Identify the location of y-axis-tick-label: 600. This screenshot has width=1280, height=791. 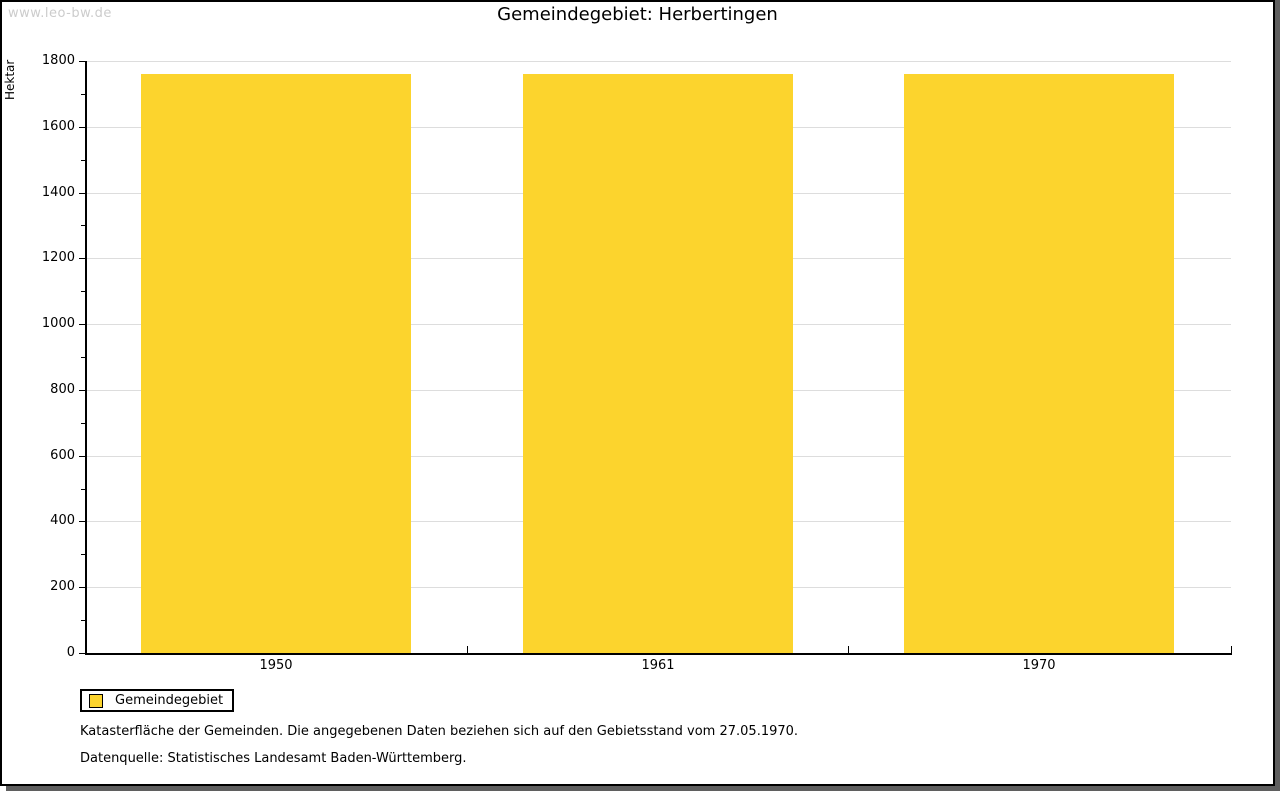
(62, 455).